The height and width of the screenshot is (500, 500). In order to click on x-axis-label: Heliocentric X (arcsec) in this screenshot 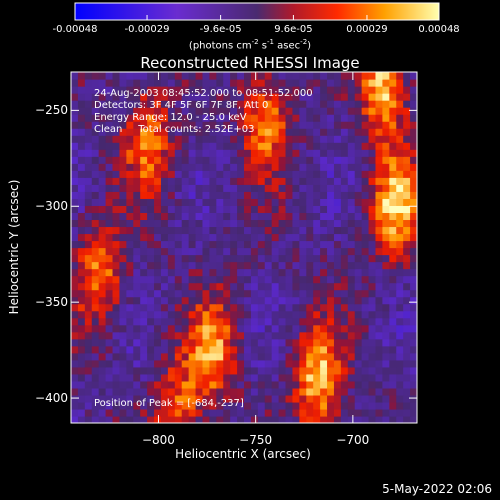, I will do `click(243, 454)`.